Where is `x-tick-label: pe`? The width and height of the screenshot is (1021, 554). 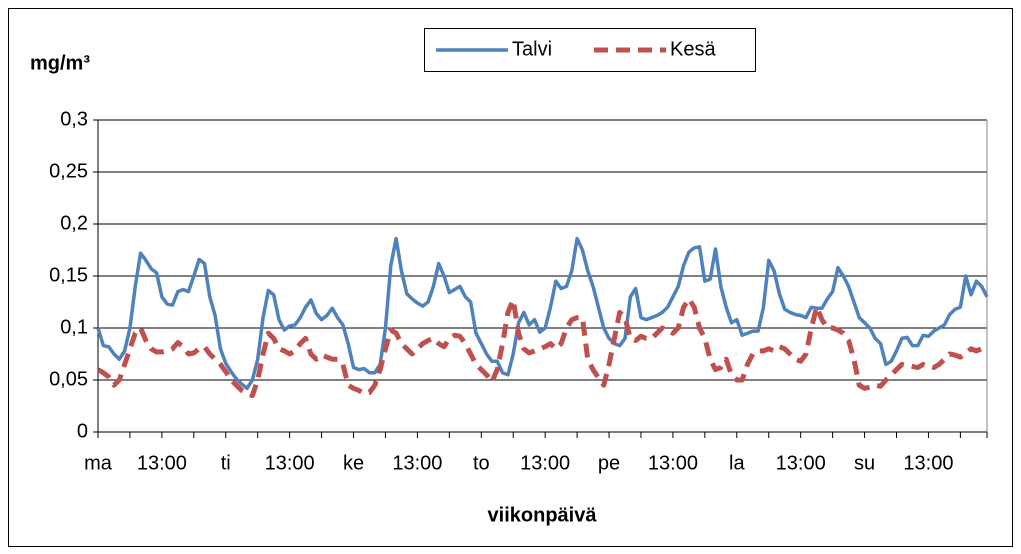
x-tick-label: pe is located at coordinates (609, 463).